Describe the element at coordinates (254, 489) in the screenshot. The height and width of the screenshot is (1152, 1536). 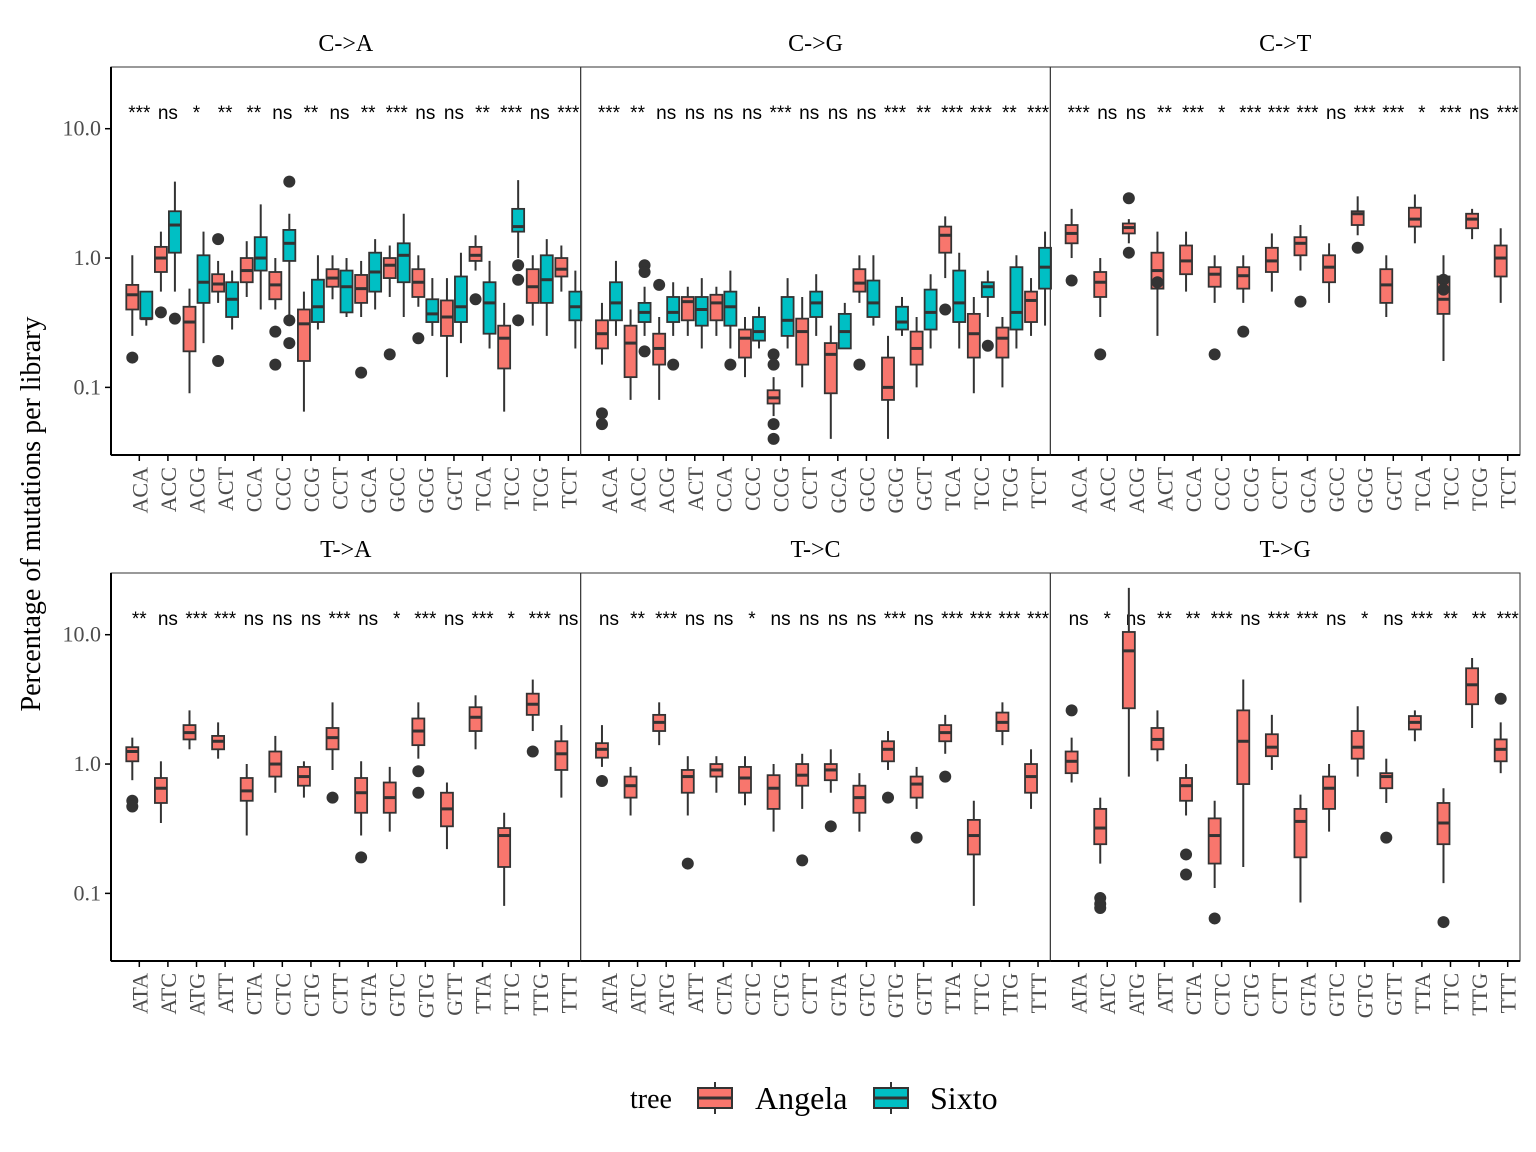
I see `x-tick-label: CCA` at that location.